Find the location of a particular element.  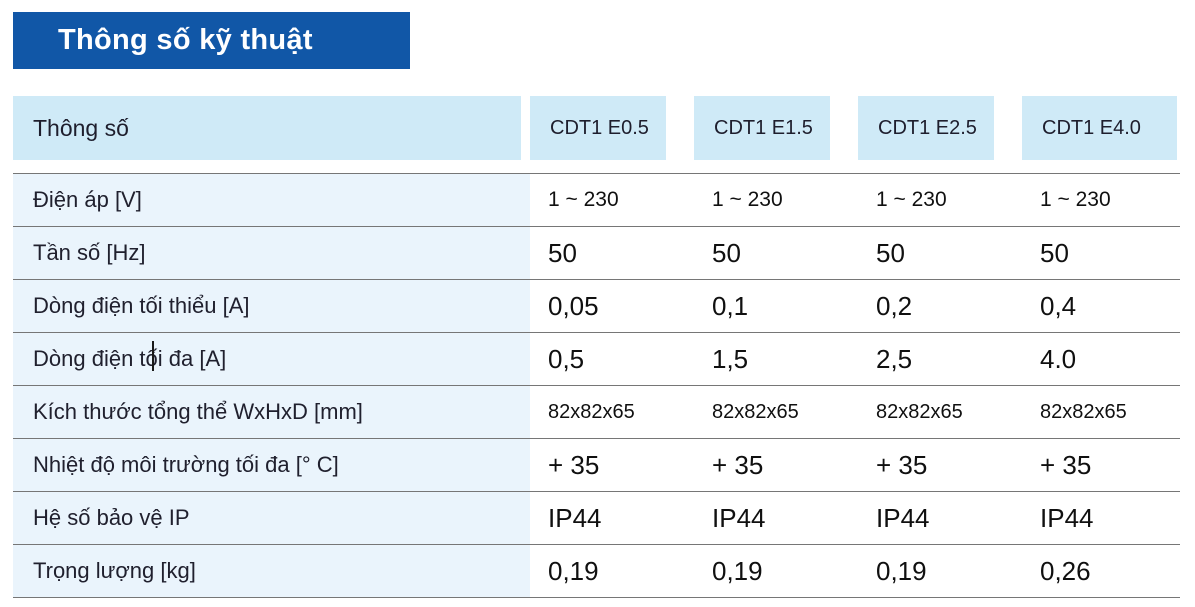

row-label: Điện áp [V] is located at coordinates (271, 200).